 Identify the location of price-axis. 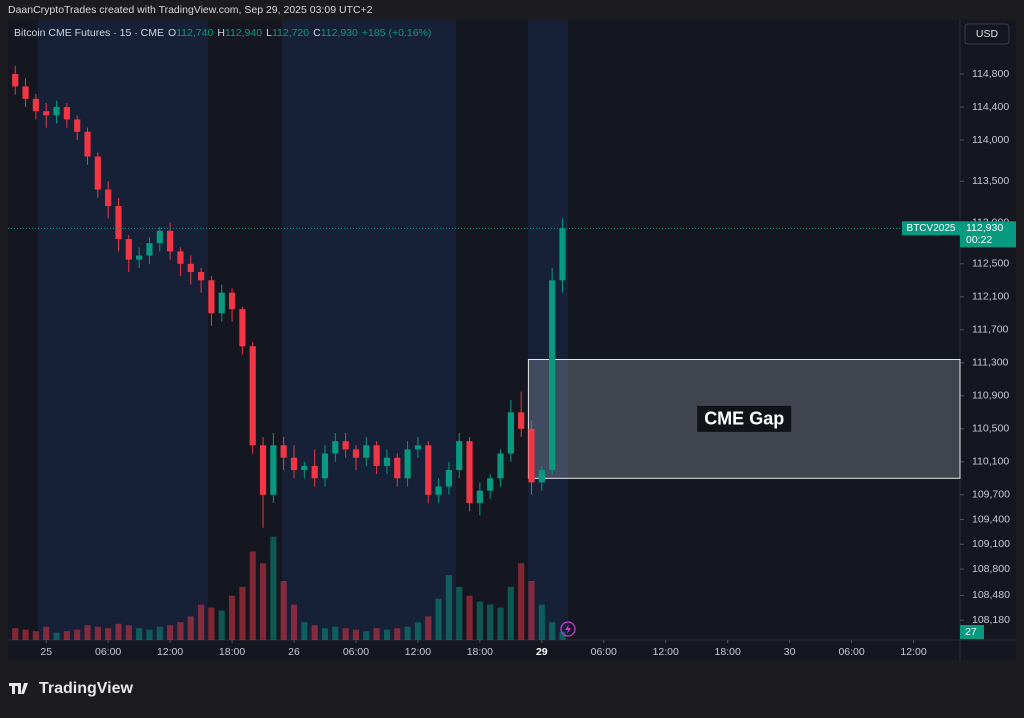
(988, 340).